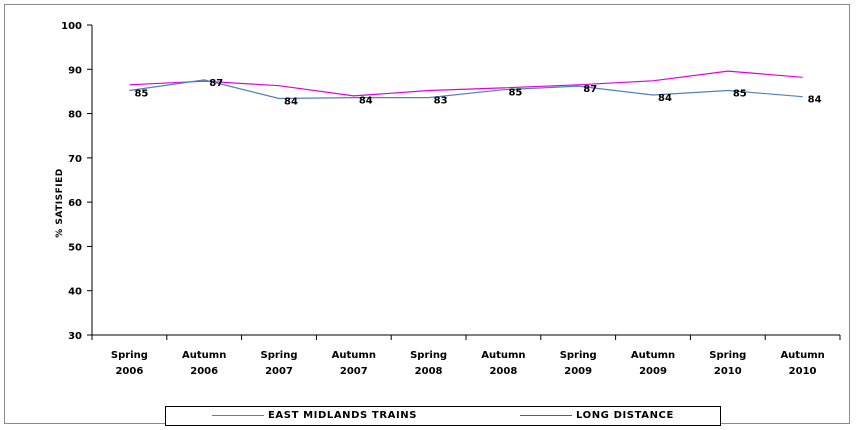 This screenshot has height=430, width=856. Describe the element at coordinates (75, 336) in the screenshot. I see `y-tick-label: 30` at that location.